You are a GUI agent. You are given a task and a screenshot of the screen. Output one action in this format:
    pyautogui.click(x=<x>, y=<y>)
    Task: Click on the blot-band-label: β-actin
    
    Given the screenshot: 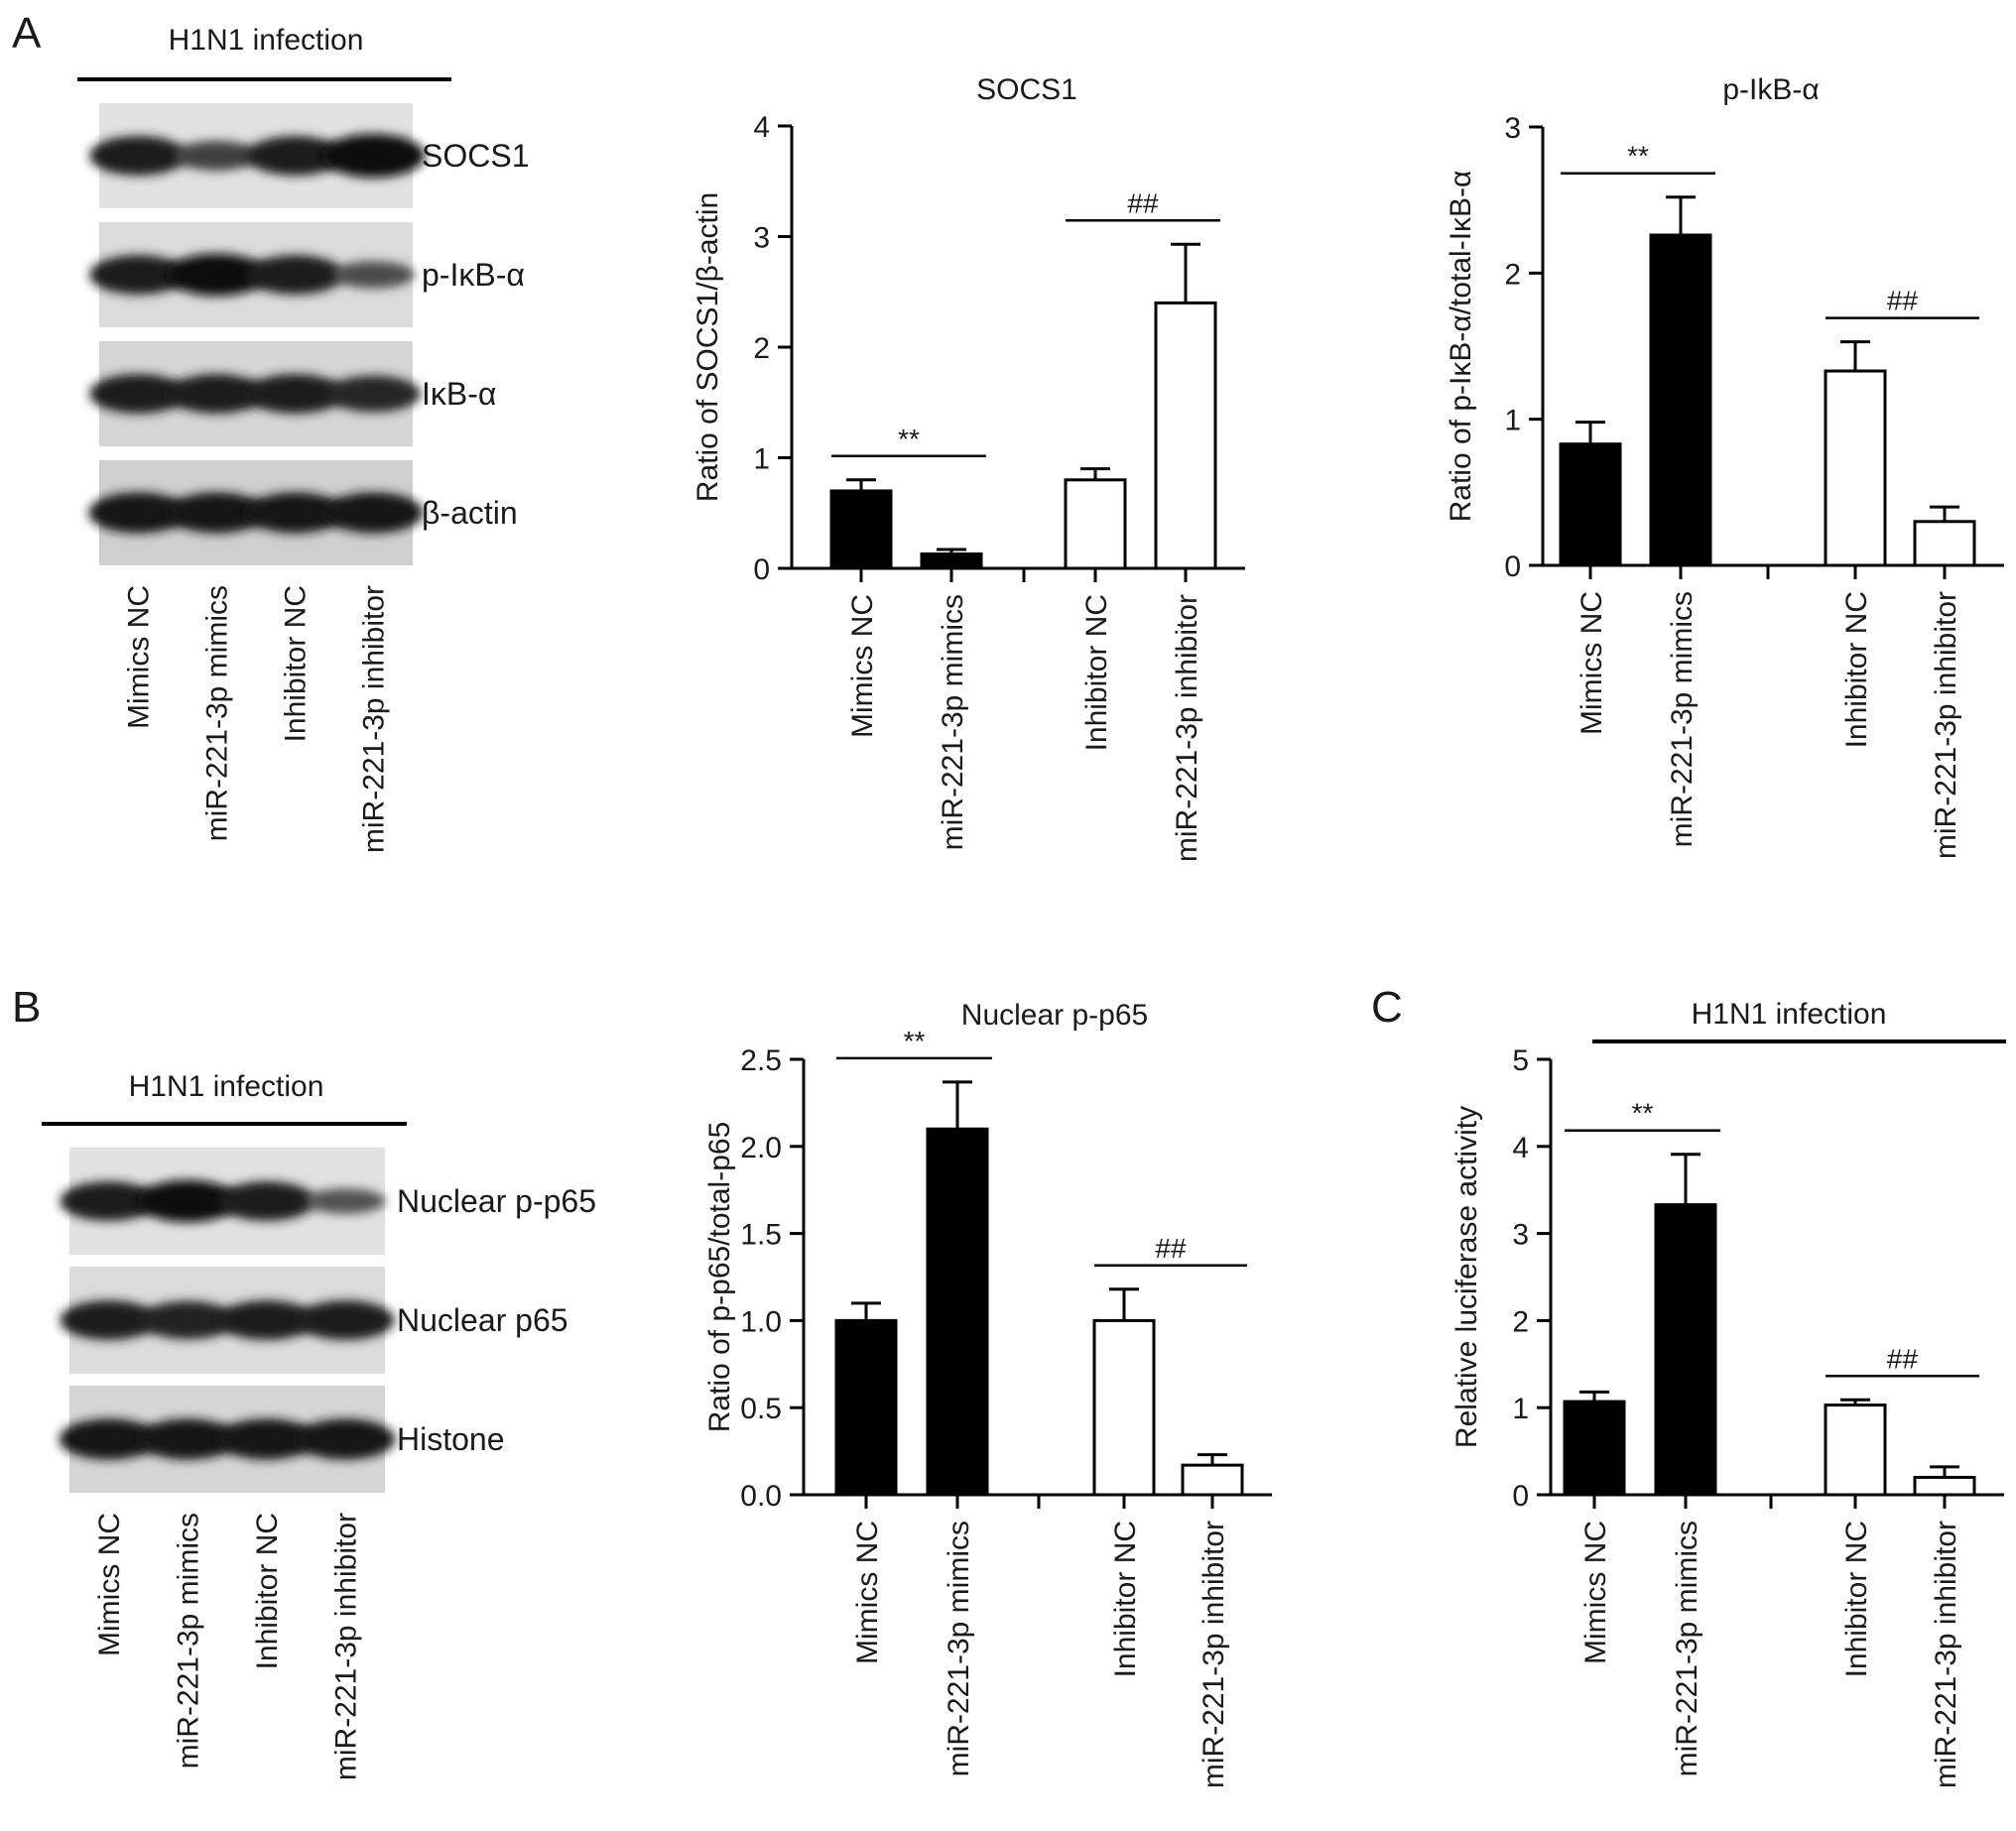 What is the action you would take?
    pyautogui.click(x=470, y=513)
    